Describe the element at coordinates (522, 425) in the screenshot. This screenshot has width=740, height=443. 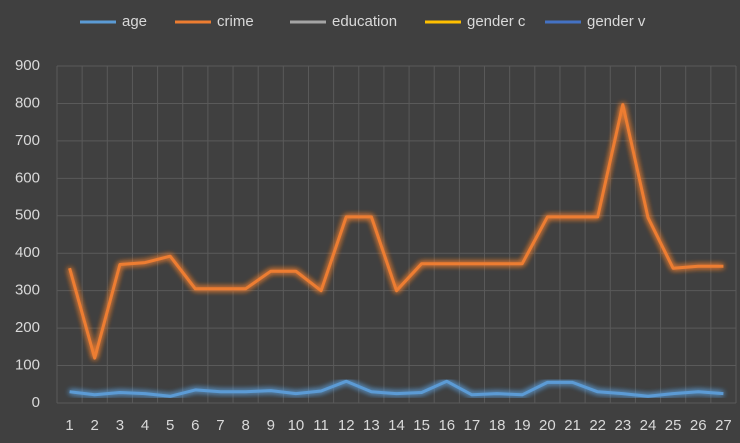
I see `x-tick-label: 19` at that location.